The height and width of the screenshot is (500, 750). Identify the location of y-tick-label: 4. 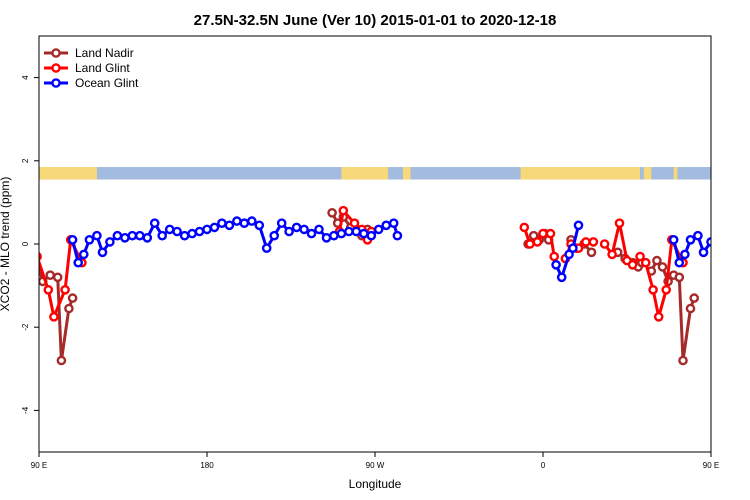
(25, 77).